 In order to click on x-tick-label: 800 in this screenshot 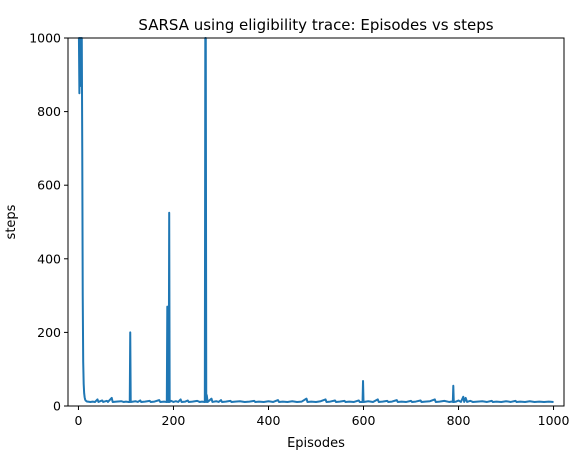, I will do `click(459, 420)`.